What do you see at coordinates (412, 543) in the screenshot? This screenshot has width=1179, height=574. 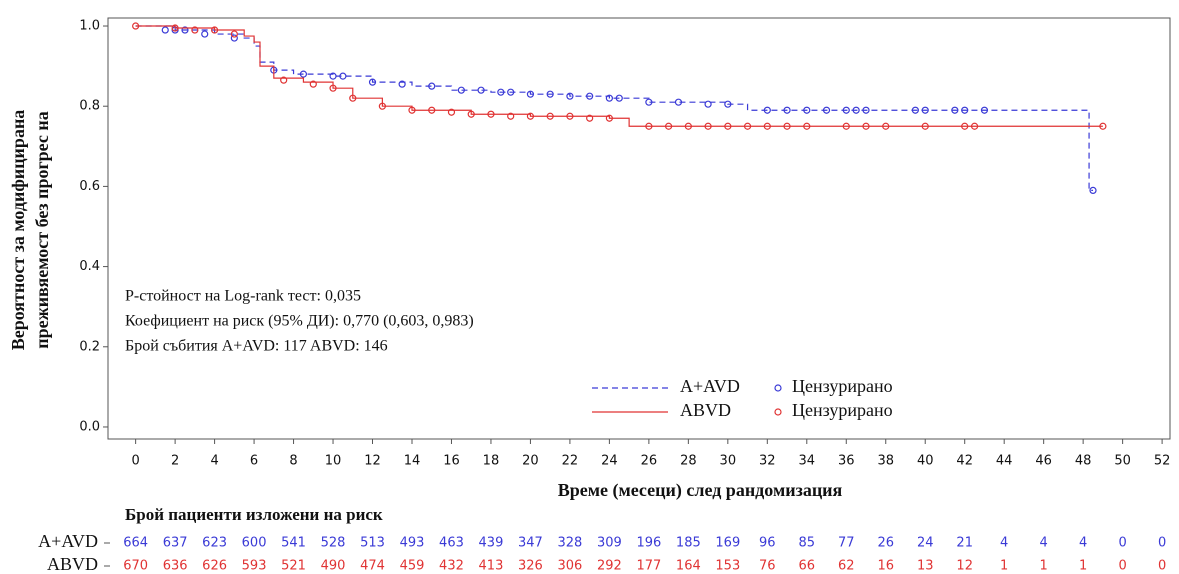 I see `risk-count: 493` at bounding box center [412, 543].